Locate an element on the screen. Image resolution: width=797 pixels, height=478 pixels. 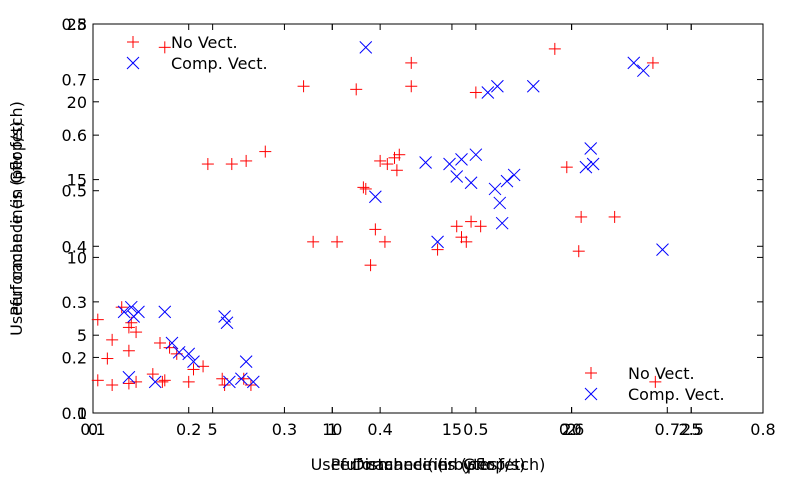
x-tick-label: 0.3 is located at coordinates (284, 429).